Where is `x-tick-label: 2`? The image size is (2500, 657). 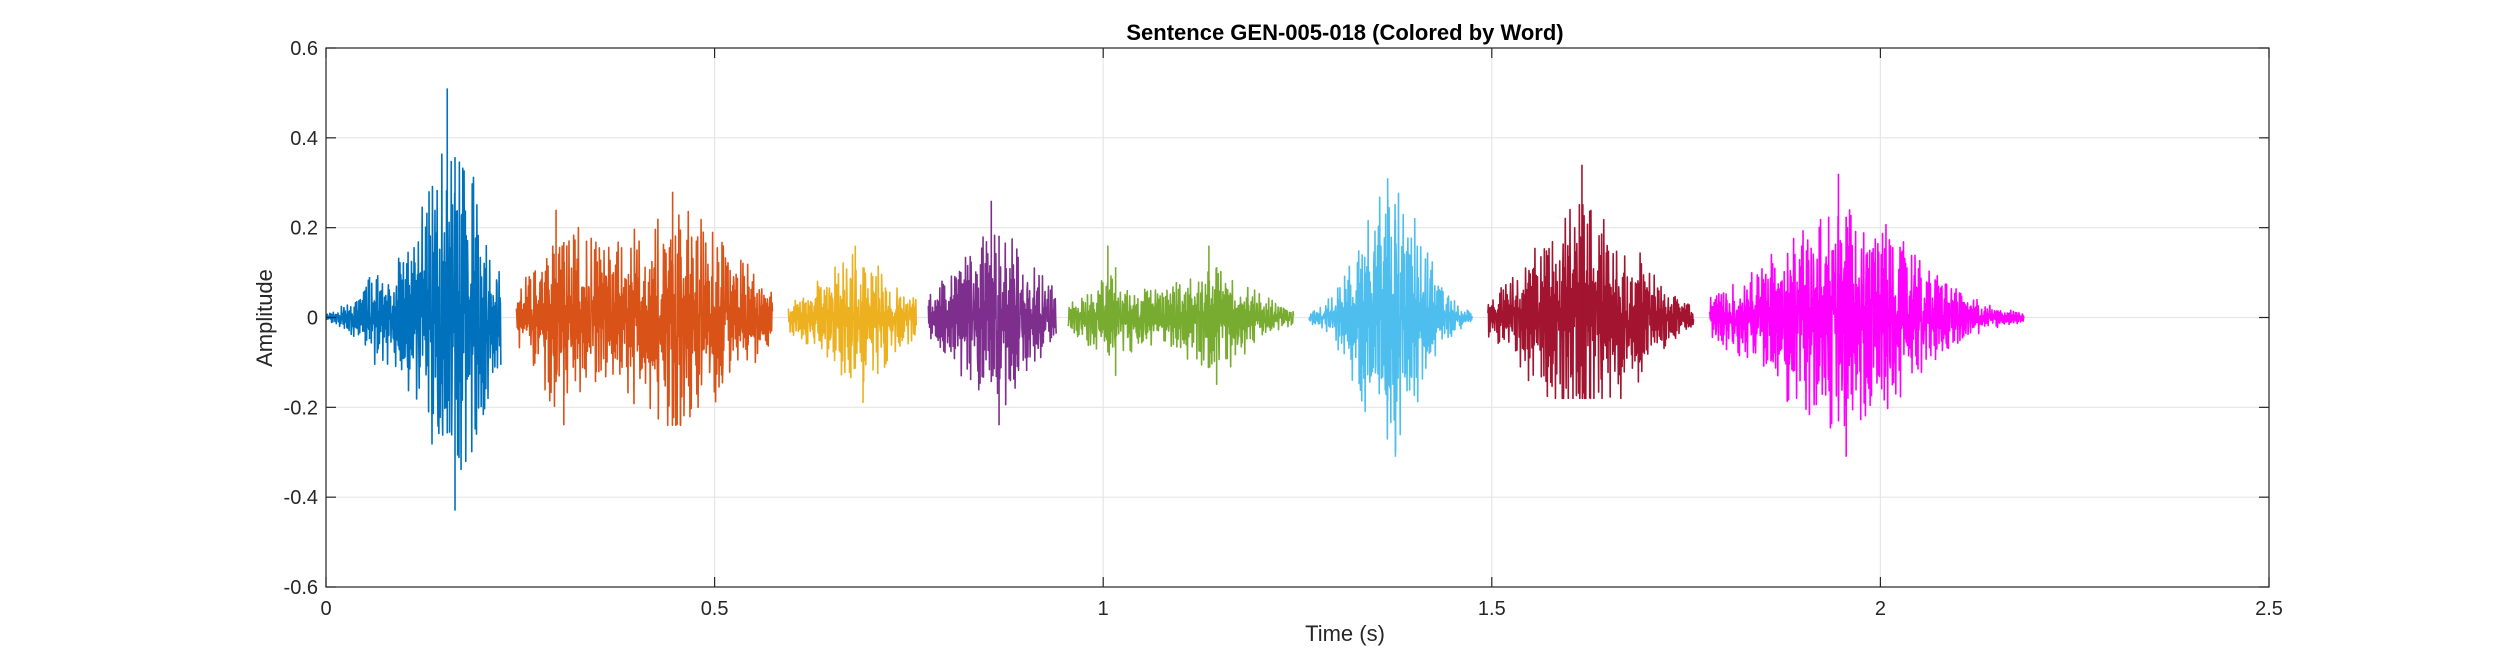
x-tick-label: 2 is located at coordinates (1880, 609).